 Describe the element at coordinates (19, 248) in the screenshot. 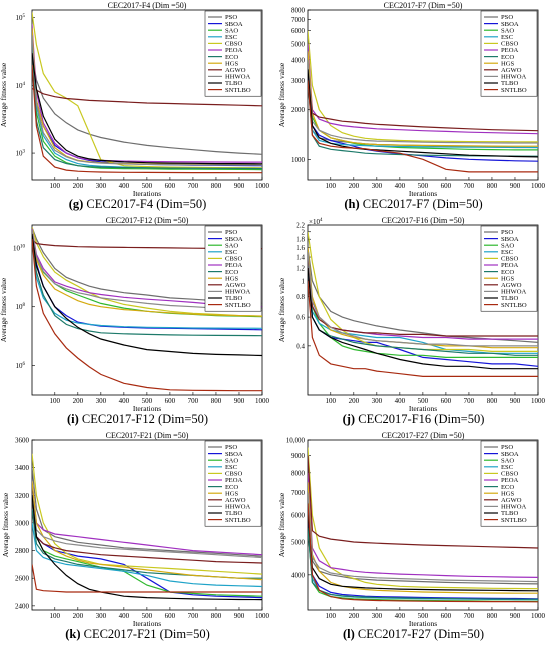

I see `y-tick-label: 1010` at that location.